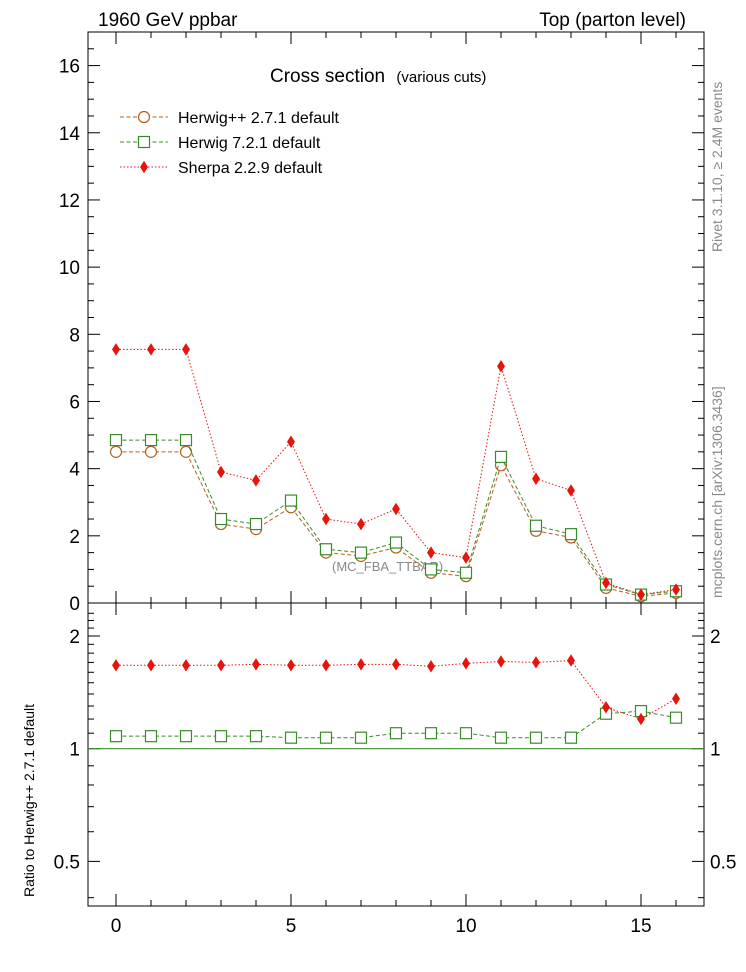 This screenshot has height=972, width=746. What do you see at coordinates (116, 926) in the screenshot?
I see `ratio-x-tick-label: 0` at bounding box center [116, 926].